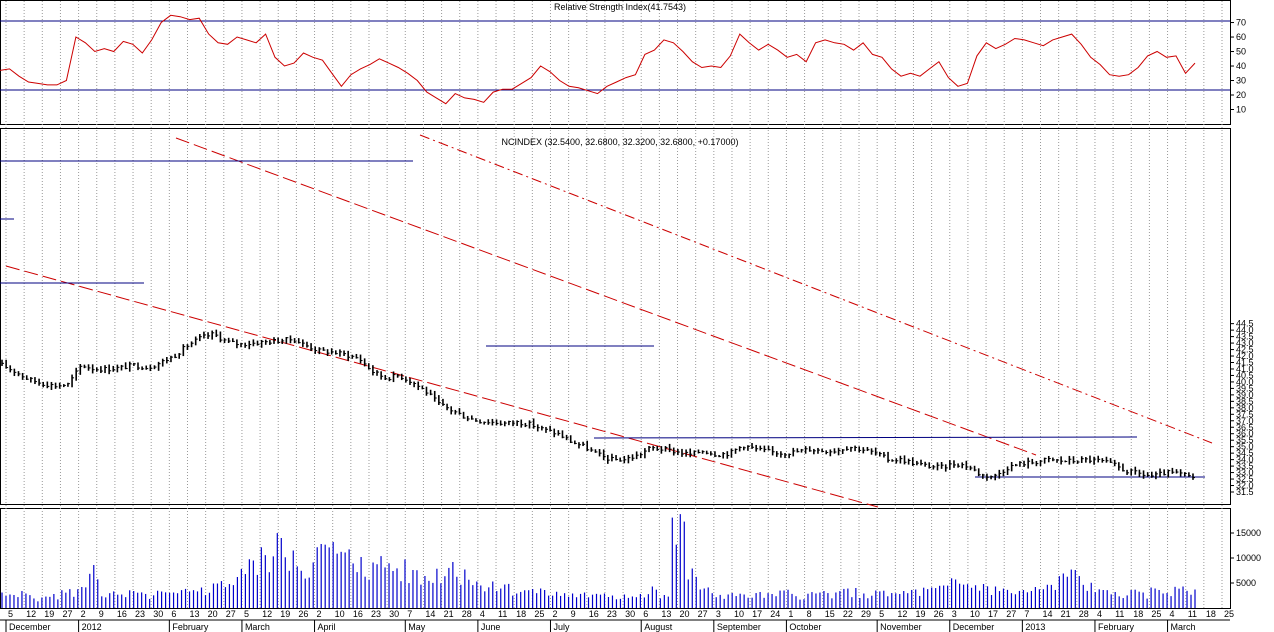 This screenshot has width=1274, height=632. What do you see at coordinates (1248, 533) in the screenshot?
I see `volume-tick-label: 15000` at bounding box center [1248, 533].